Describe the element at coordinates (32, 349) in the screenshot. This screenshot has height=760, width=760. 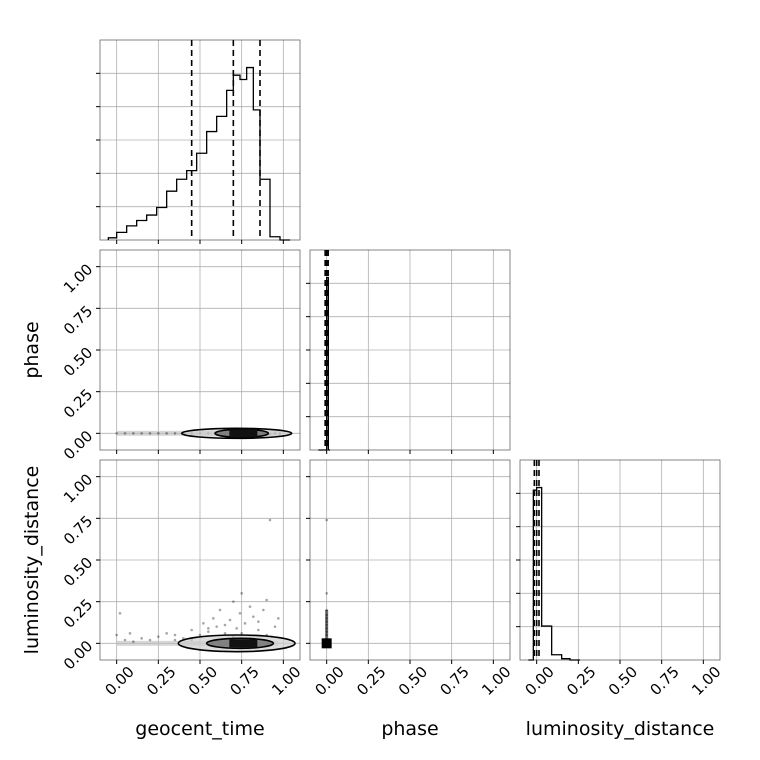
I see `y-axis-label-phase: phase` at that location.